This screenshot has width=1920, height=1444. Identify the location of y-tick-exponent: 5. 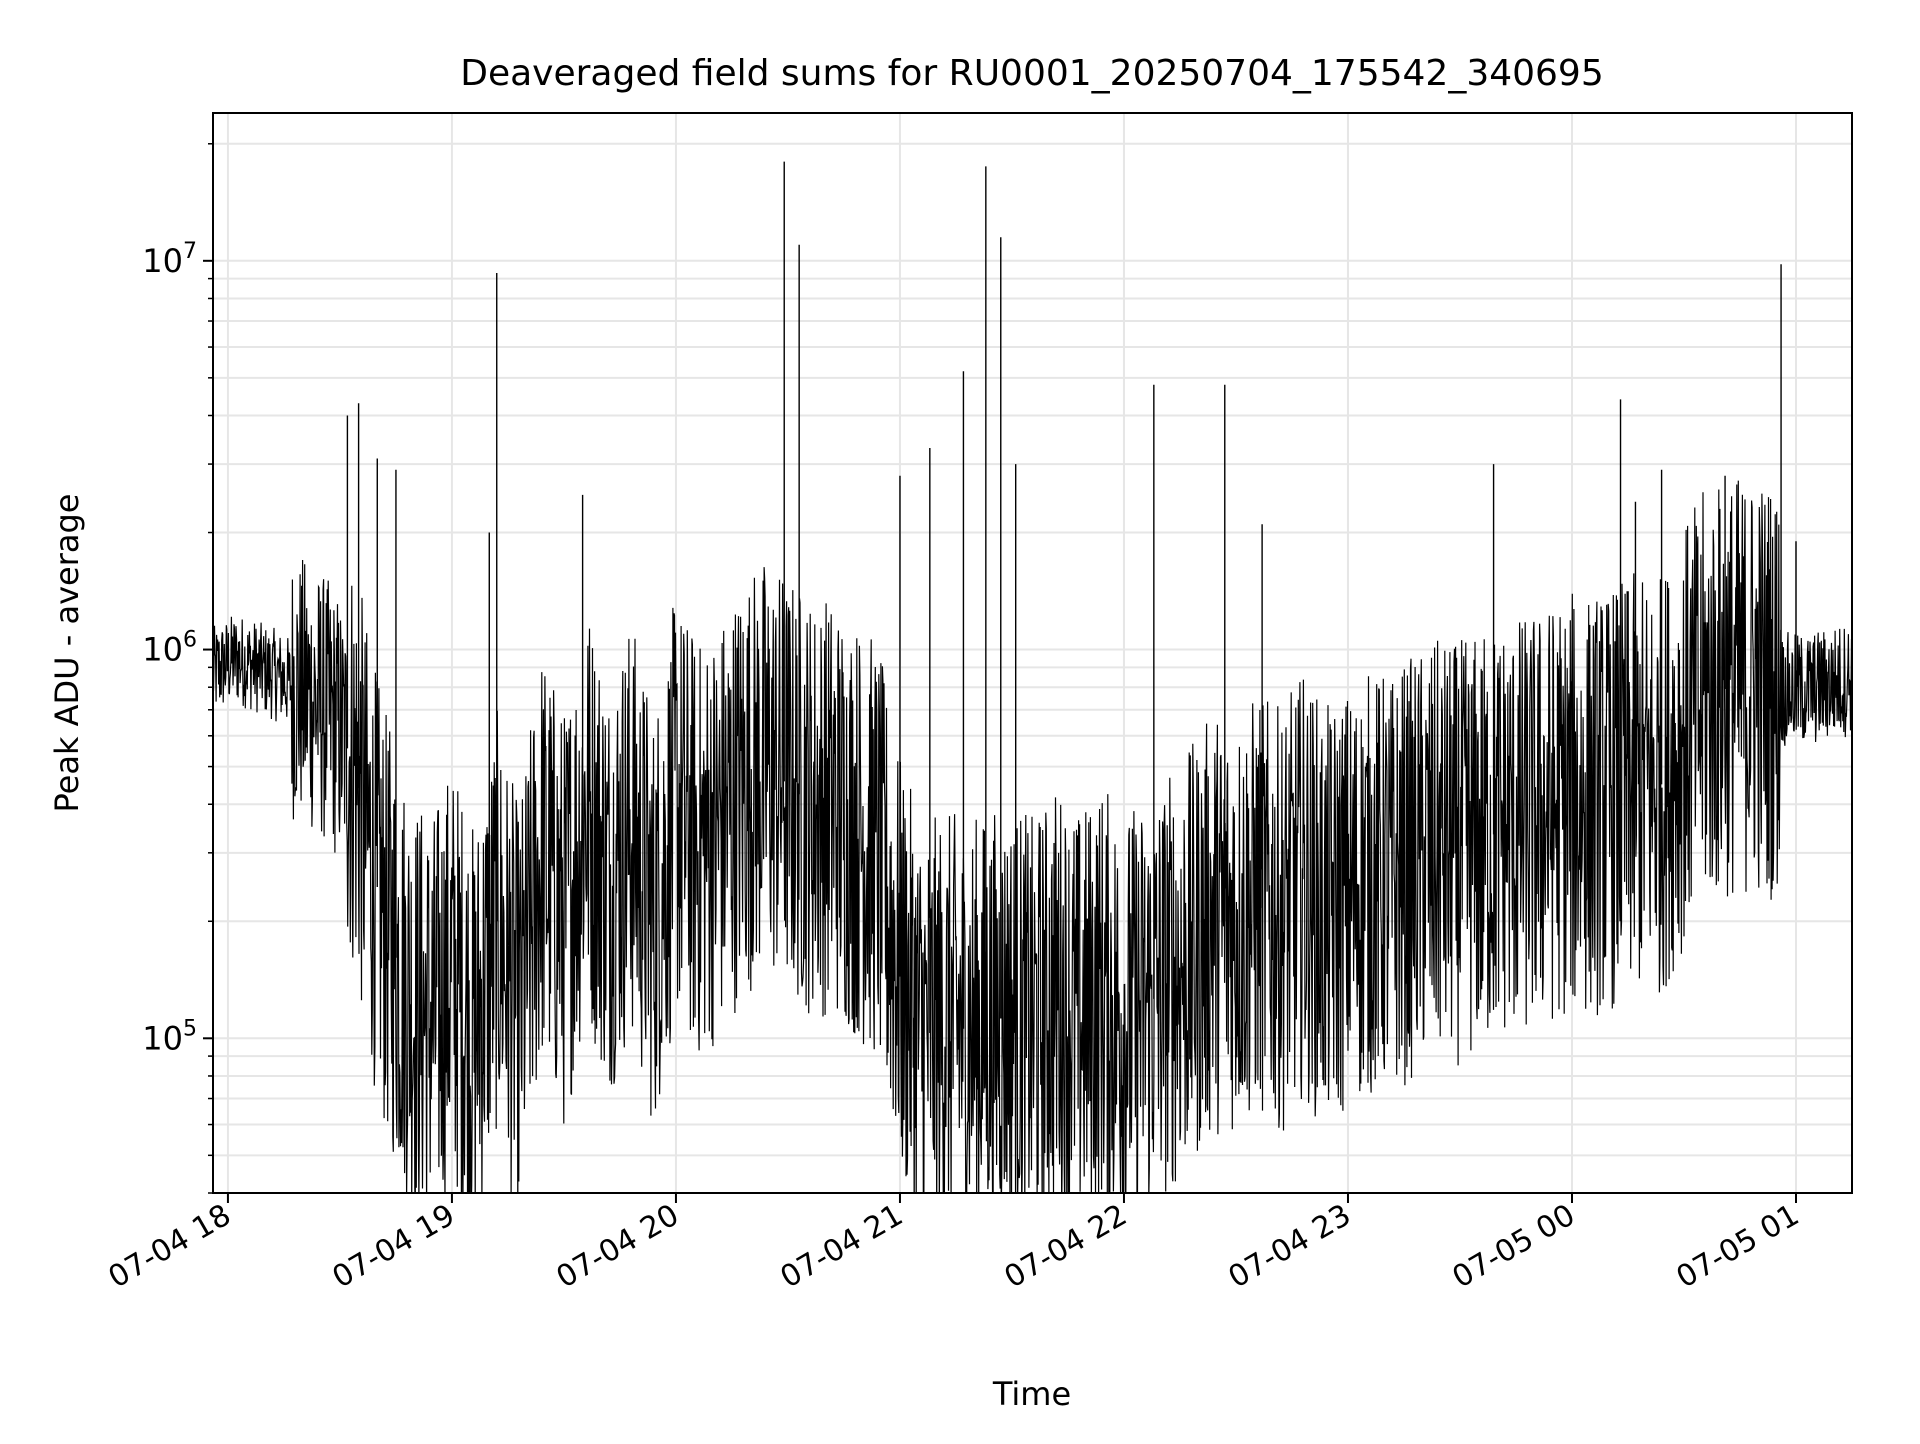
(190, 1028).